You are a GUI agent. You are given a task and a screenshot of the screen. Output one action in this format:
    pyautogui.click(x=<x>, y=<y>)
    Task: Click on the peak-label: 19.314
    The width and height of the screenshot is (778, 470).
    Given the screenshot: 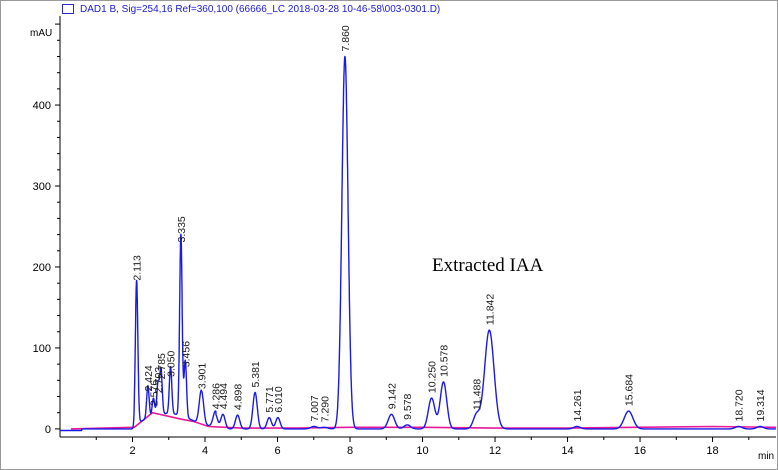 What is the action you would take?
    pyautogui.click(x=761, y=405)
    